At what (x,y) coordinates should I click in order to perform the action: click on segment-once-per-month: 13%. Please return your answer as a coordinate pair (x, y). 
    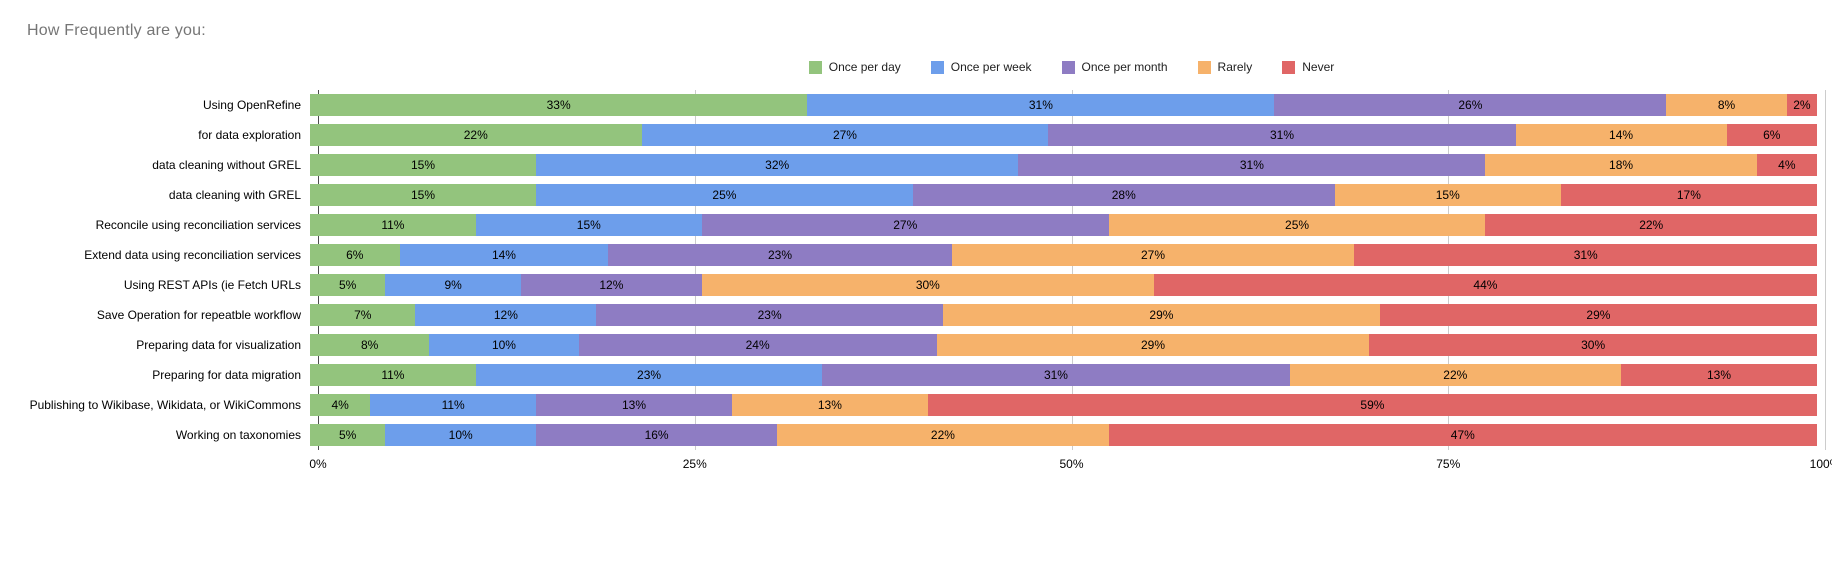
    Looking at the image, I should click on (634, 405).